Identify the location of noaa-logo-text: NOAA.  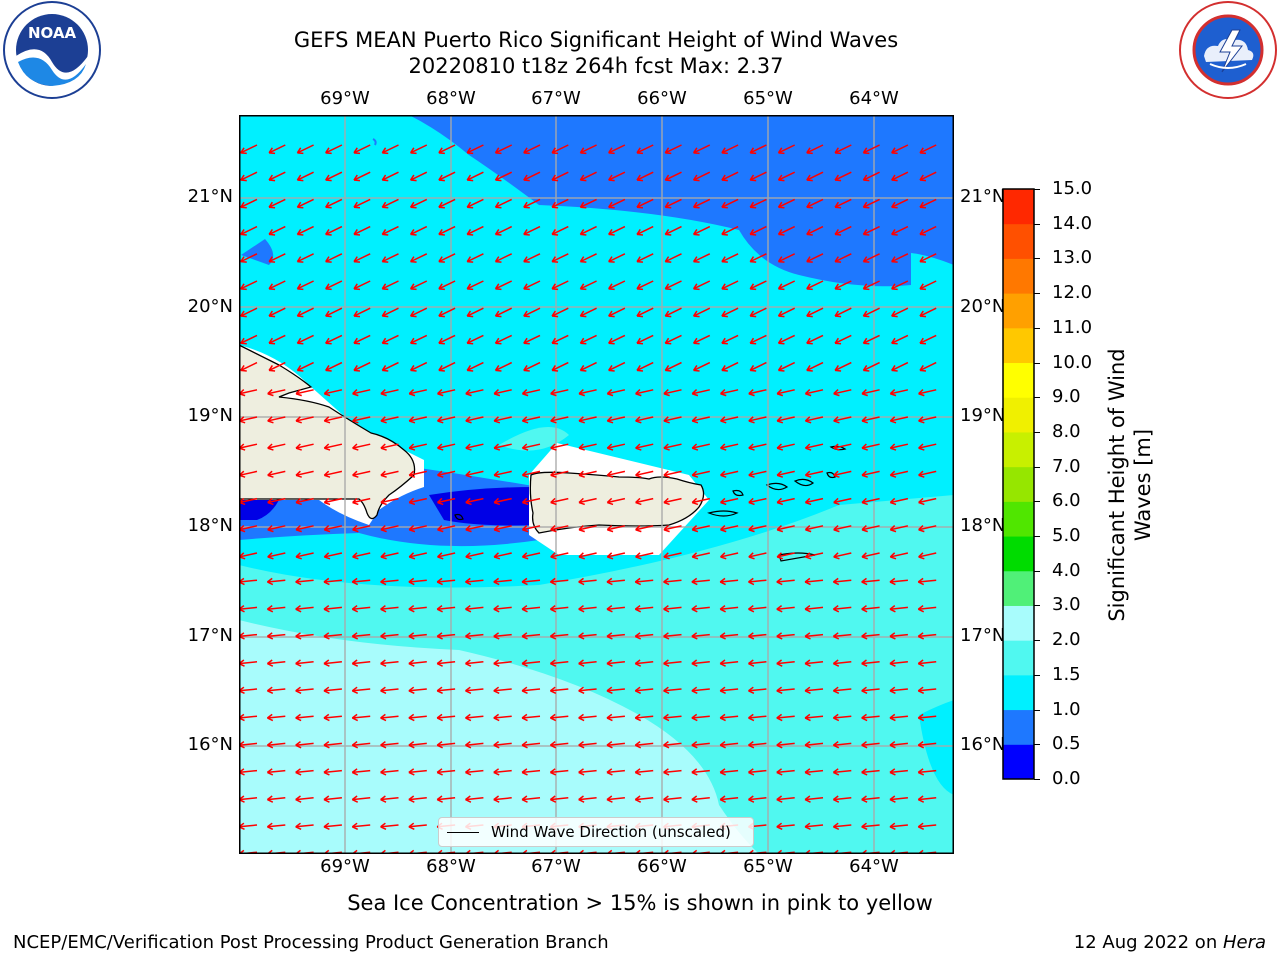
(52, 33).